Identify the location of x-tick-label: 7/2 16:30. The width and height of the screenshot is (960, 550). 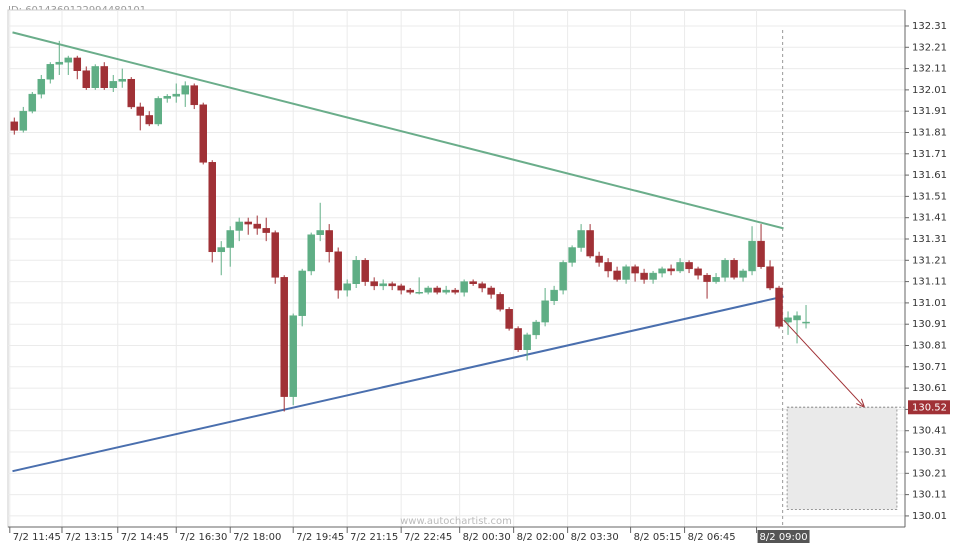
(203, 537).